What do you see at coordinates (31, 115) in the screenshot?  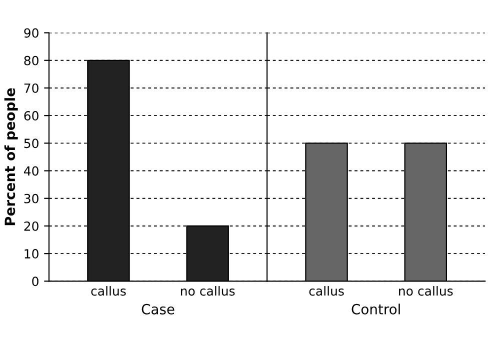 I see `y-tick-label: 60` at bounding box center [31, 115].